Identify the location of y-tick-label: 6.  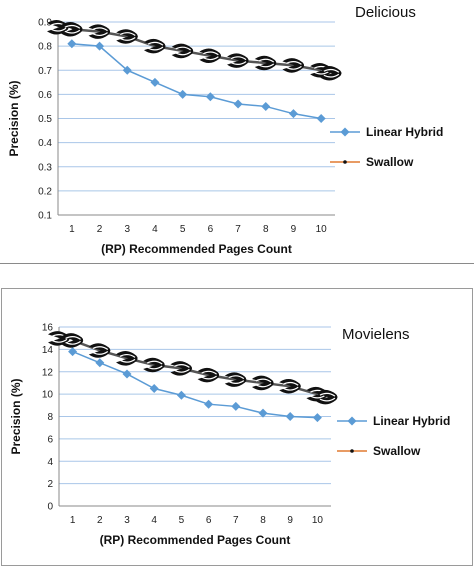
(50, 439).